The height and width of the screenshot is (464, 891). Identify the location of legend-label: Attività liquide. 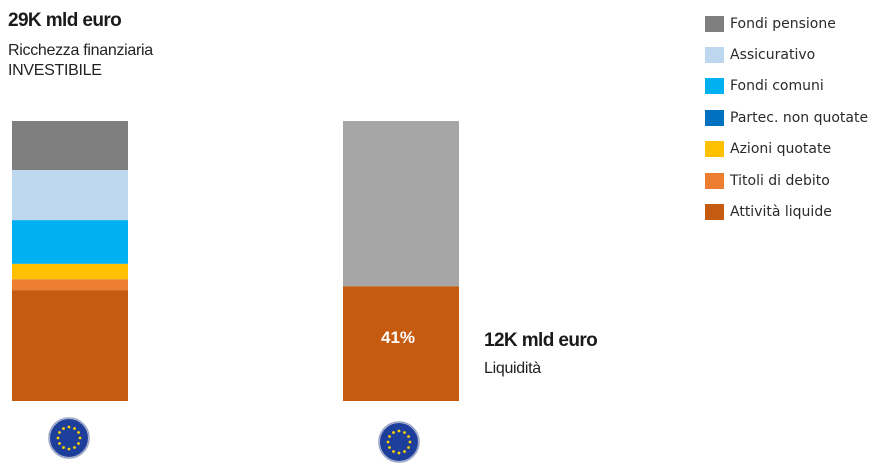
(781, 212).